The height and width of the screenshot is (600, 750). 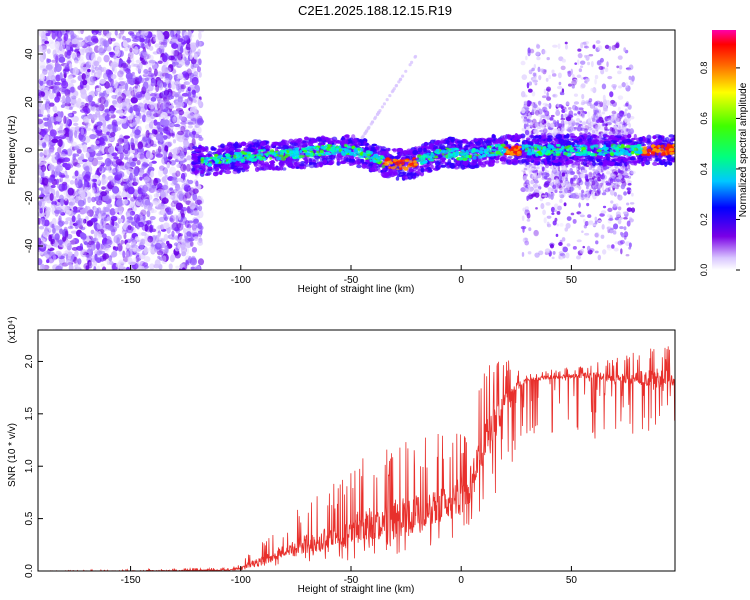 I want to click on snr-y-axis: 0.0 0.5 1.0 1.5 2.0, so click(x=33, y=466).